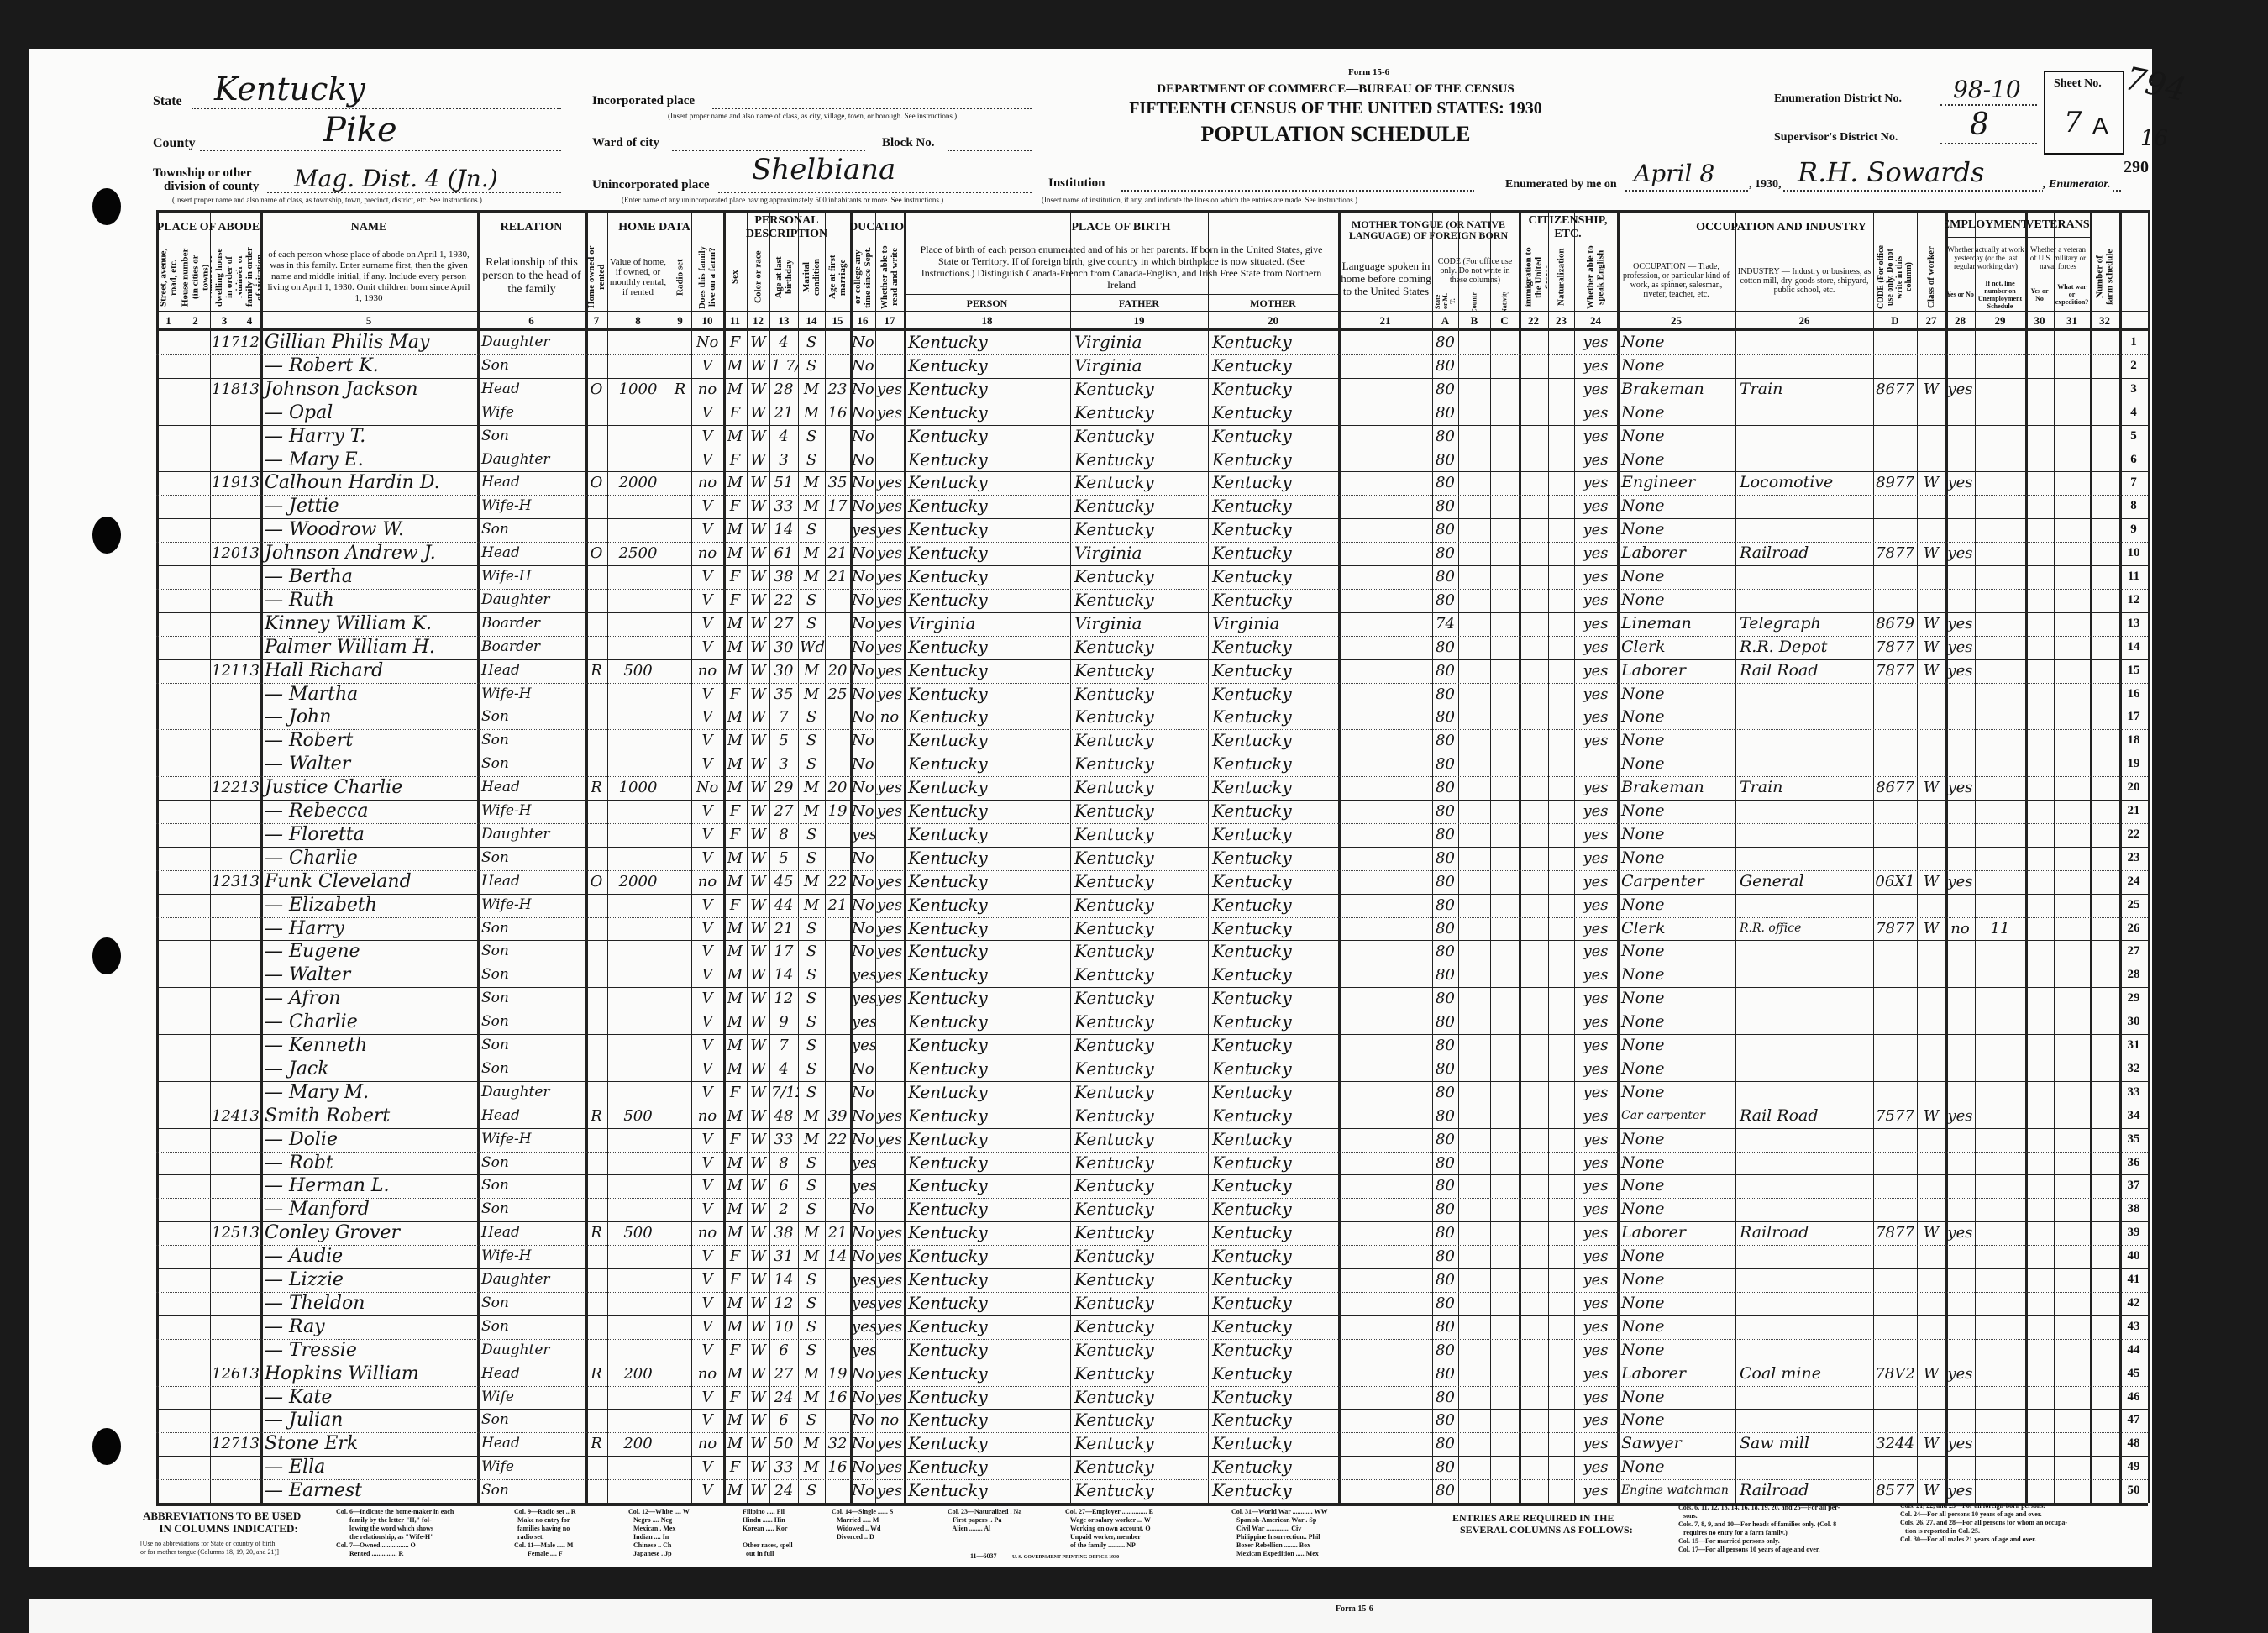 The height and width of the screenshot is (1633, 2268). Describe the element at coordinates (784, 1068) in the screenshot. I see `cell-age: 4` at that location.